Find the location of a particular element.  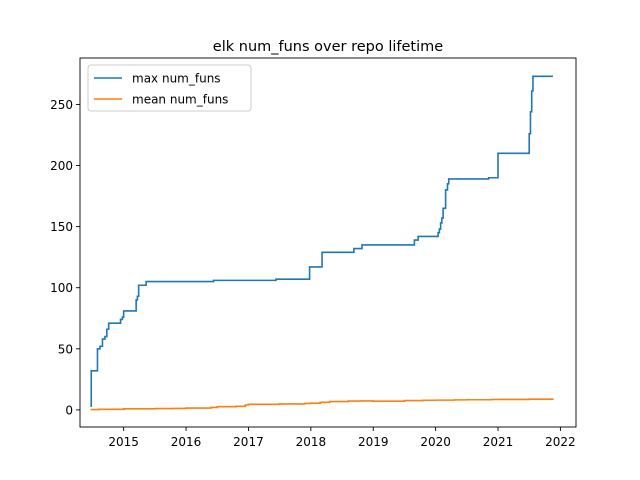

y-tick-label: 100 is located at coordinates (61, 288).